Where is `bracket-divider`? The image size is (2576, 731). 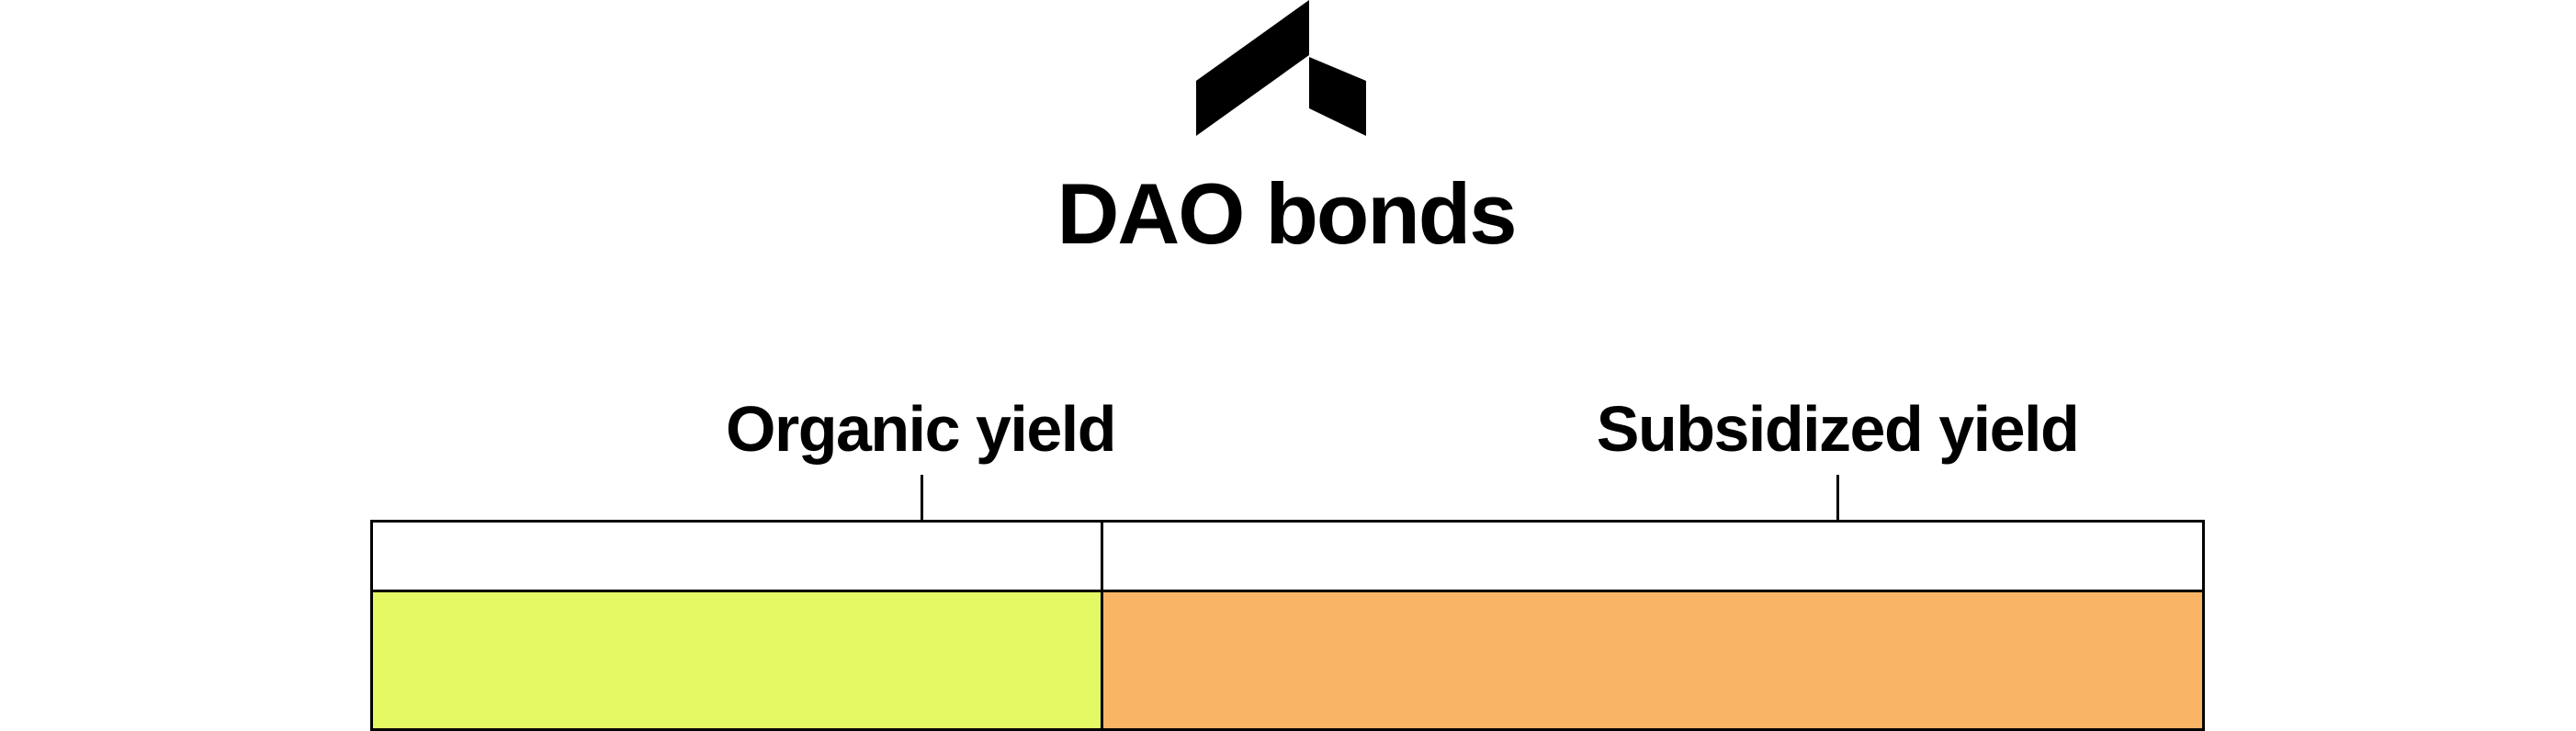 bracket-divider is located at coordinates (1102, 556).